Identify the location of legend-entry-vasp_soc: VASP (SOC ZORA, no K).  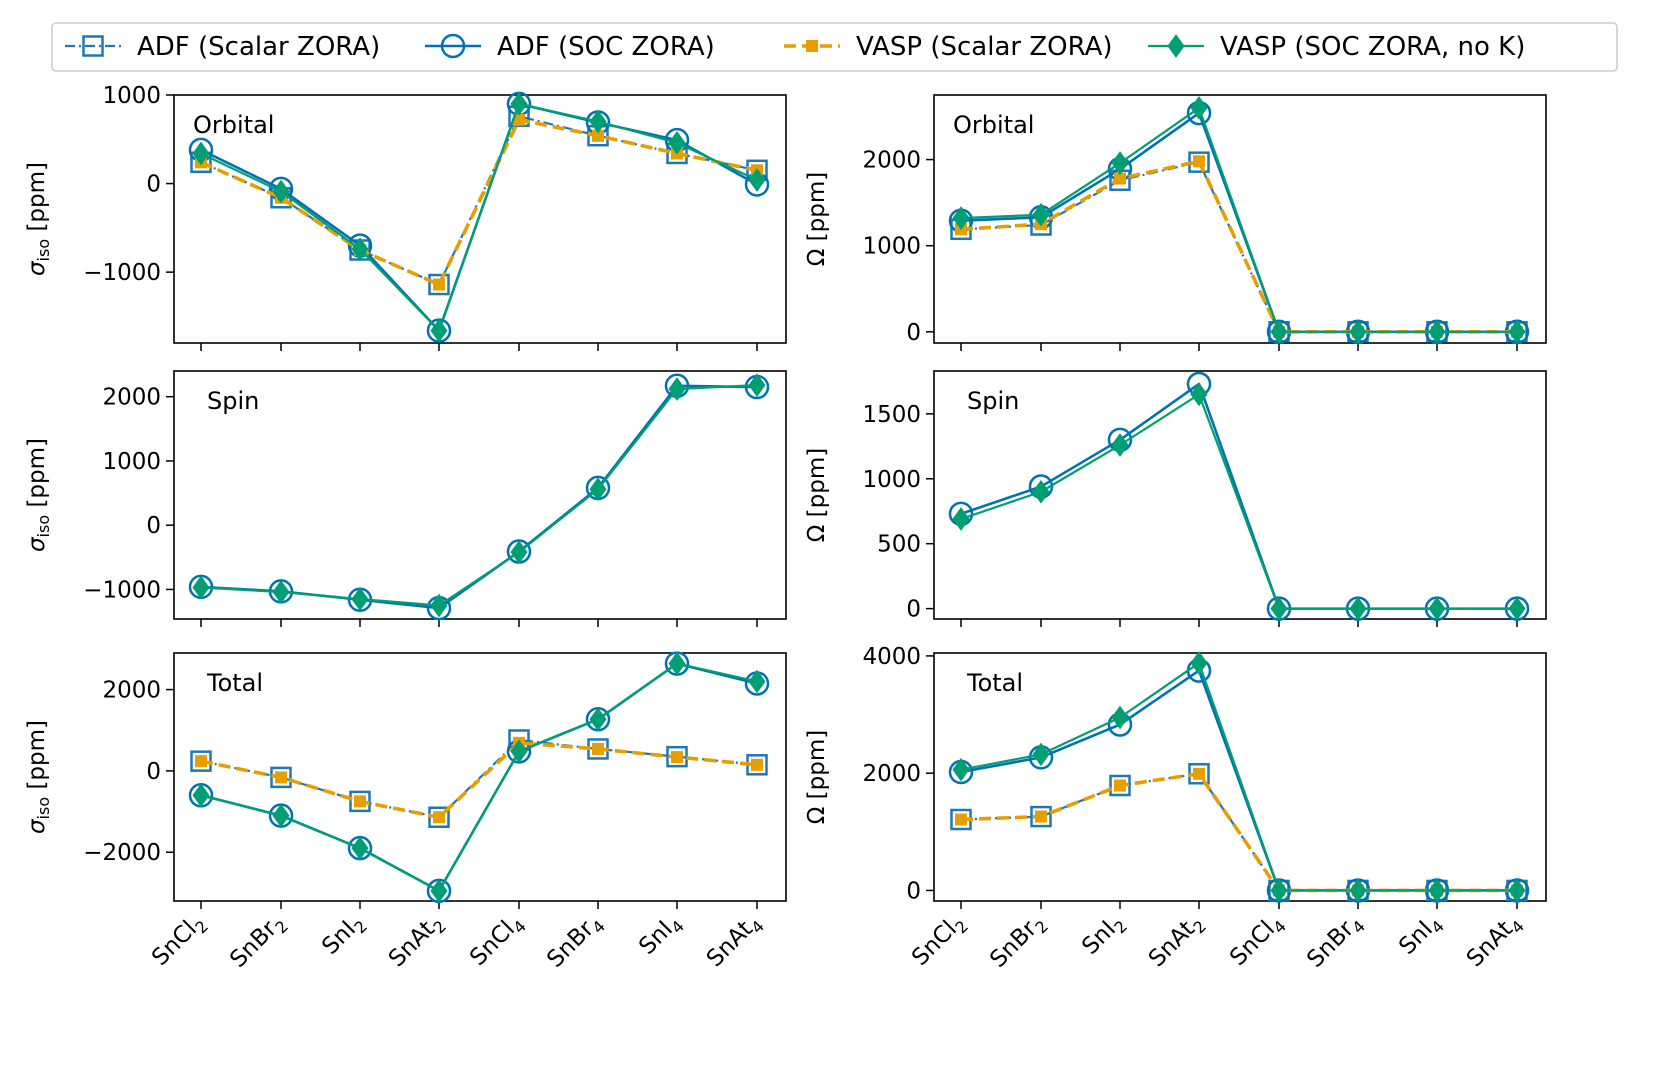
(1336, 47).